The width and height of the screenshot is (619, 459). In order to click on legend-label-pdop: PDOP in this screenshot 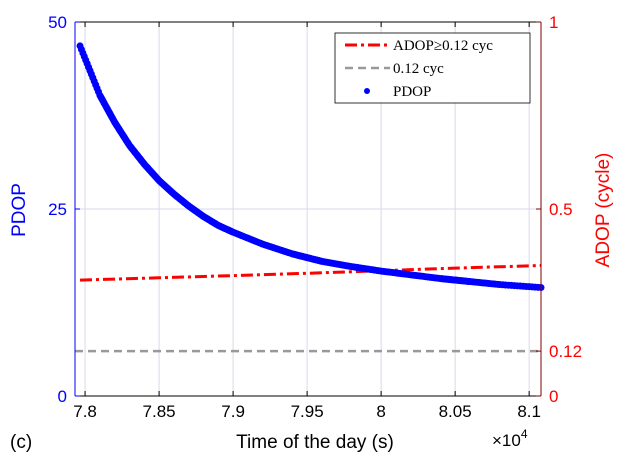, I will do `click(412, 92)`.